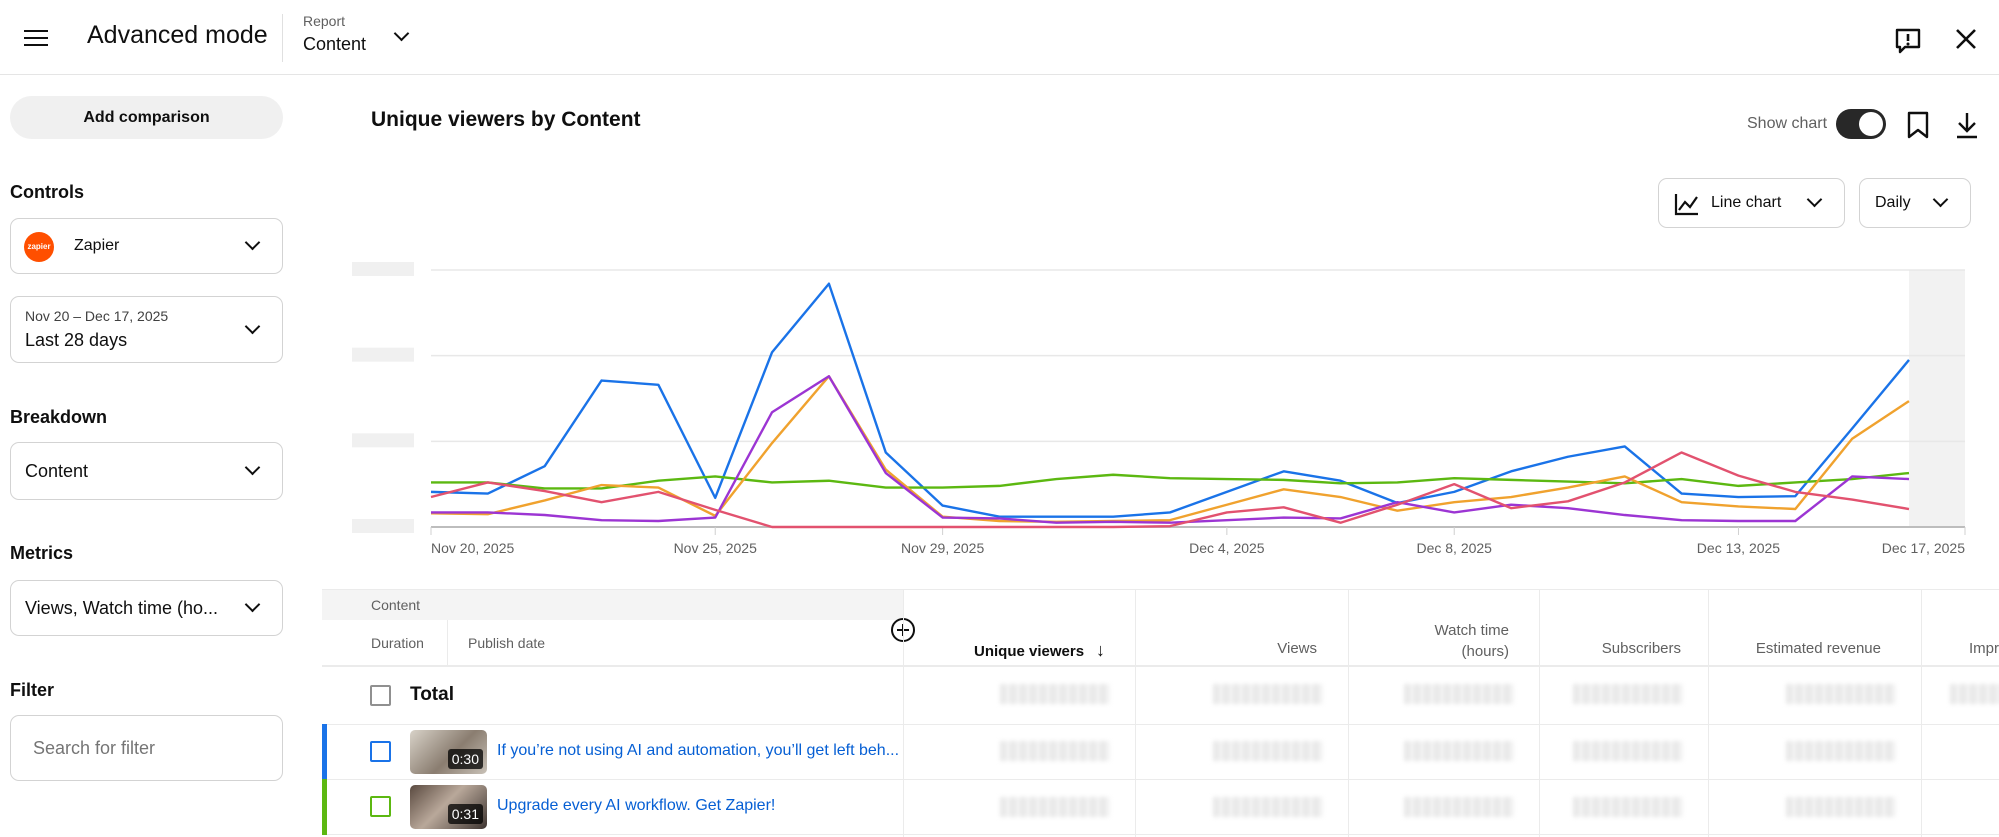 This screenshot has height=837, width=1999. I want to click on date-range-select: Nov 20 – Dec 17, 2025 Last 28 days, so click(146, 329).